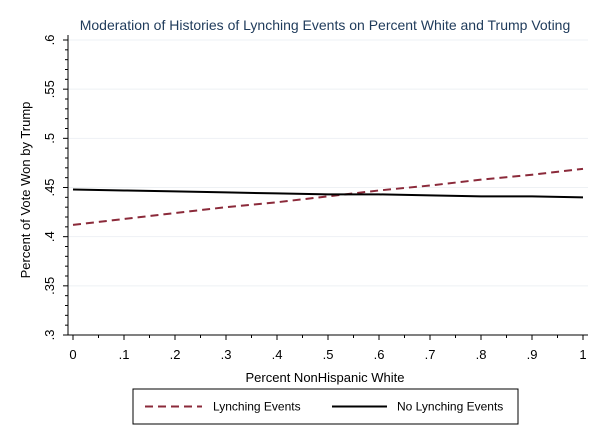  Describe the element at coordinates (49, 138) in the screenshot. I see `y-tick-label: .5` at that location.